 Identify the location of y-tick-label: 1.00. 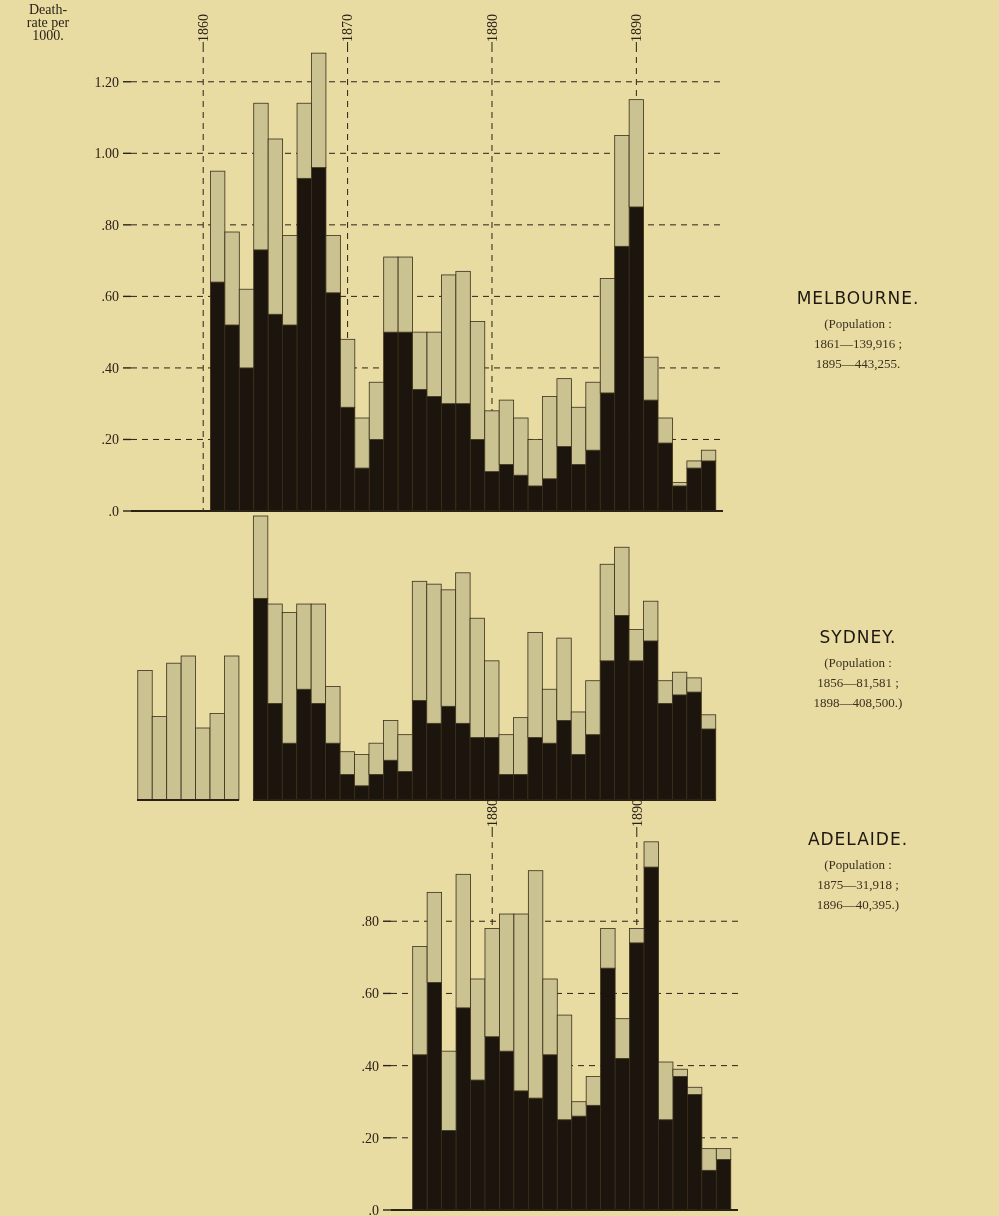
(106, 154).